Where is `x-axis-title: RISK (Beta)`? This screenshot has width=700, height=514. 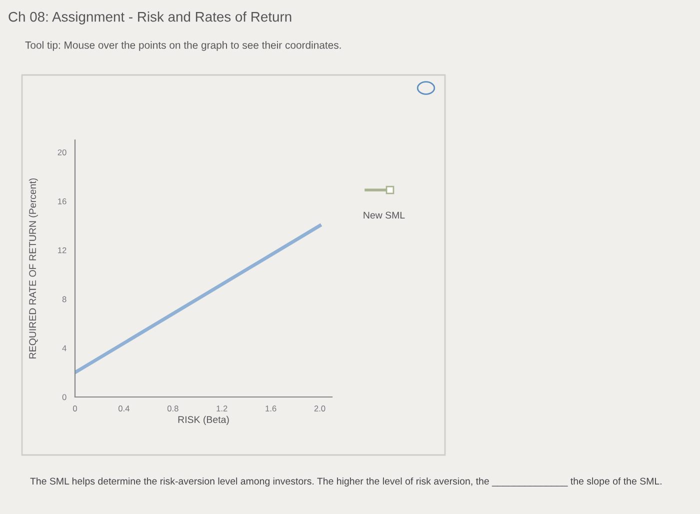 x-axis-title: RISK (Beta) is located at coordinates (203, 420).